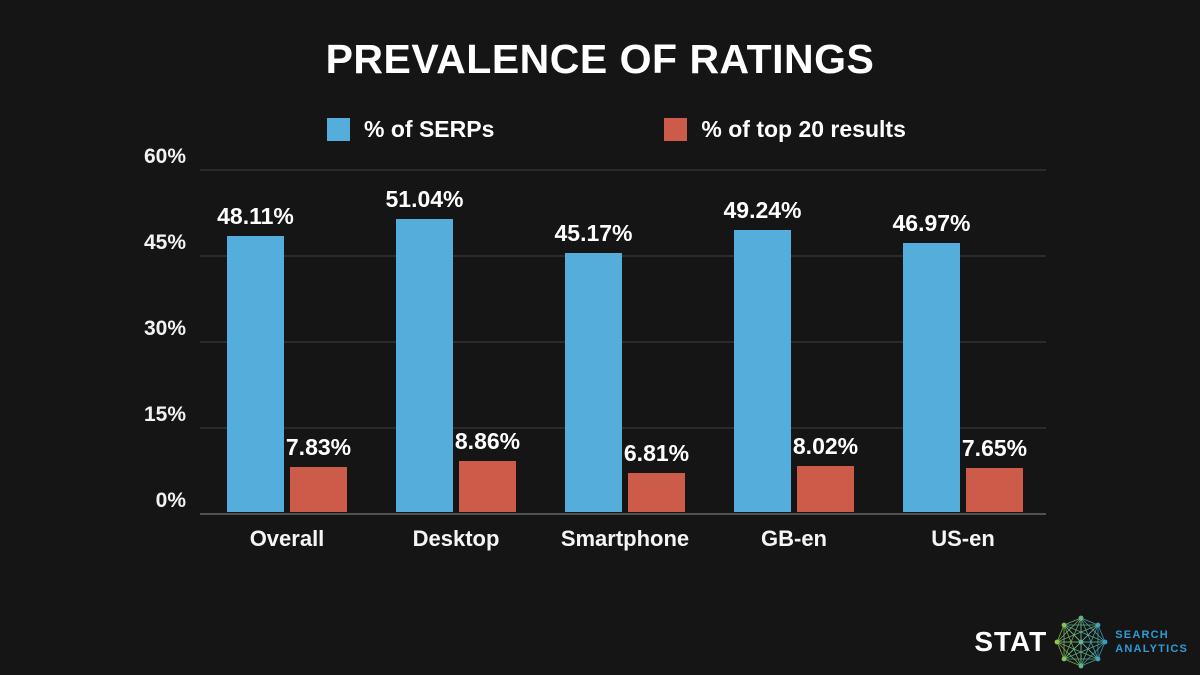  What do you see at coordinates (931, 377) in the screenshot?
I see `serps-bar-us-en` at bounding box center [931, 377].